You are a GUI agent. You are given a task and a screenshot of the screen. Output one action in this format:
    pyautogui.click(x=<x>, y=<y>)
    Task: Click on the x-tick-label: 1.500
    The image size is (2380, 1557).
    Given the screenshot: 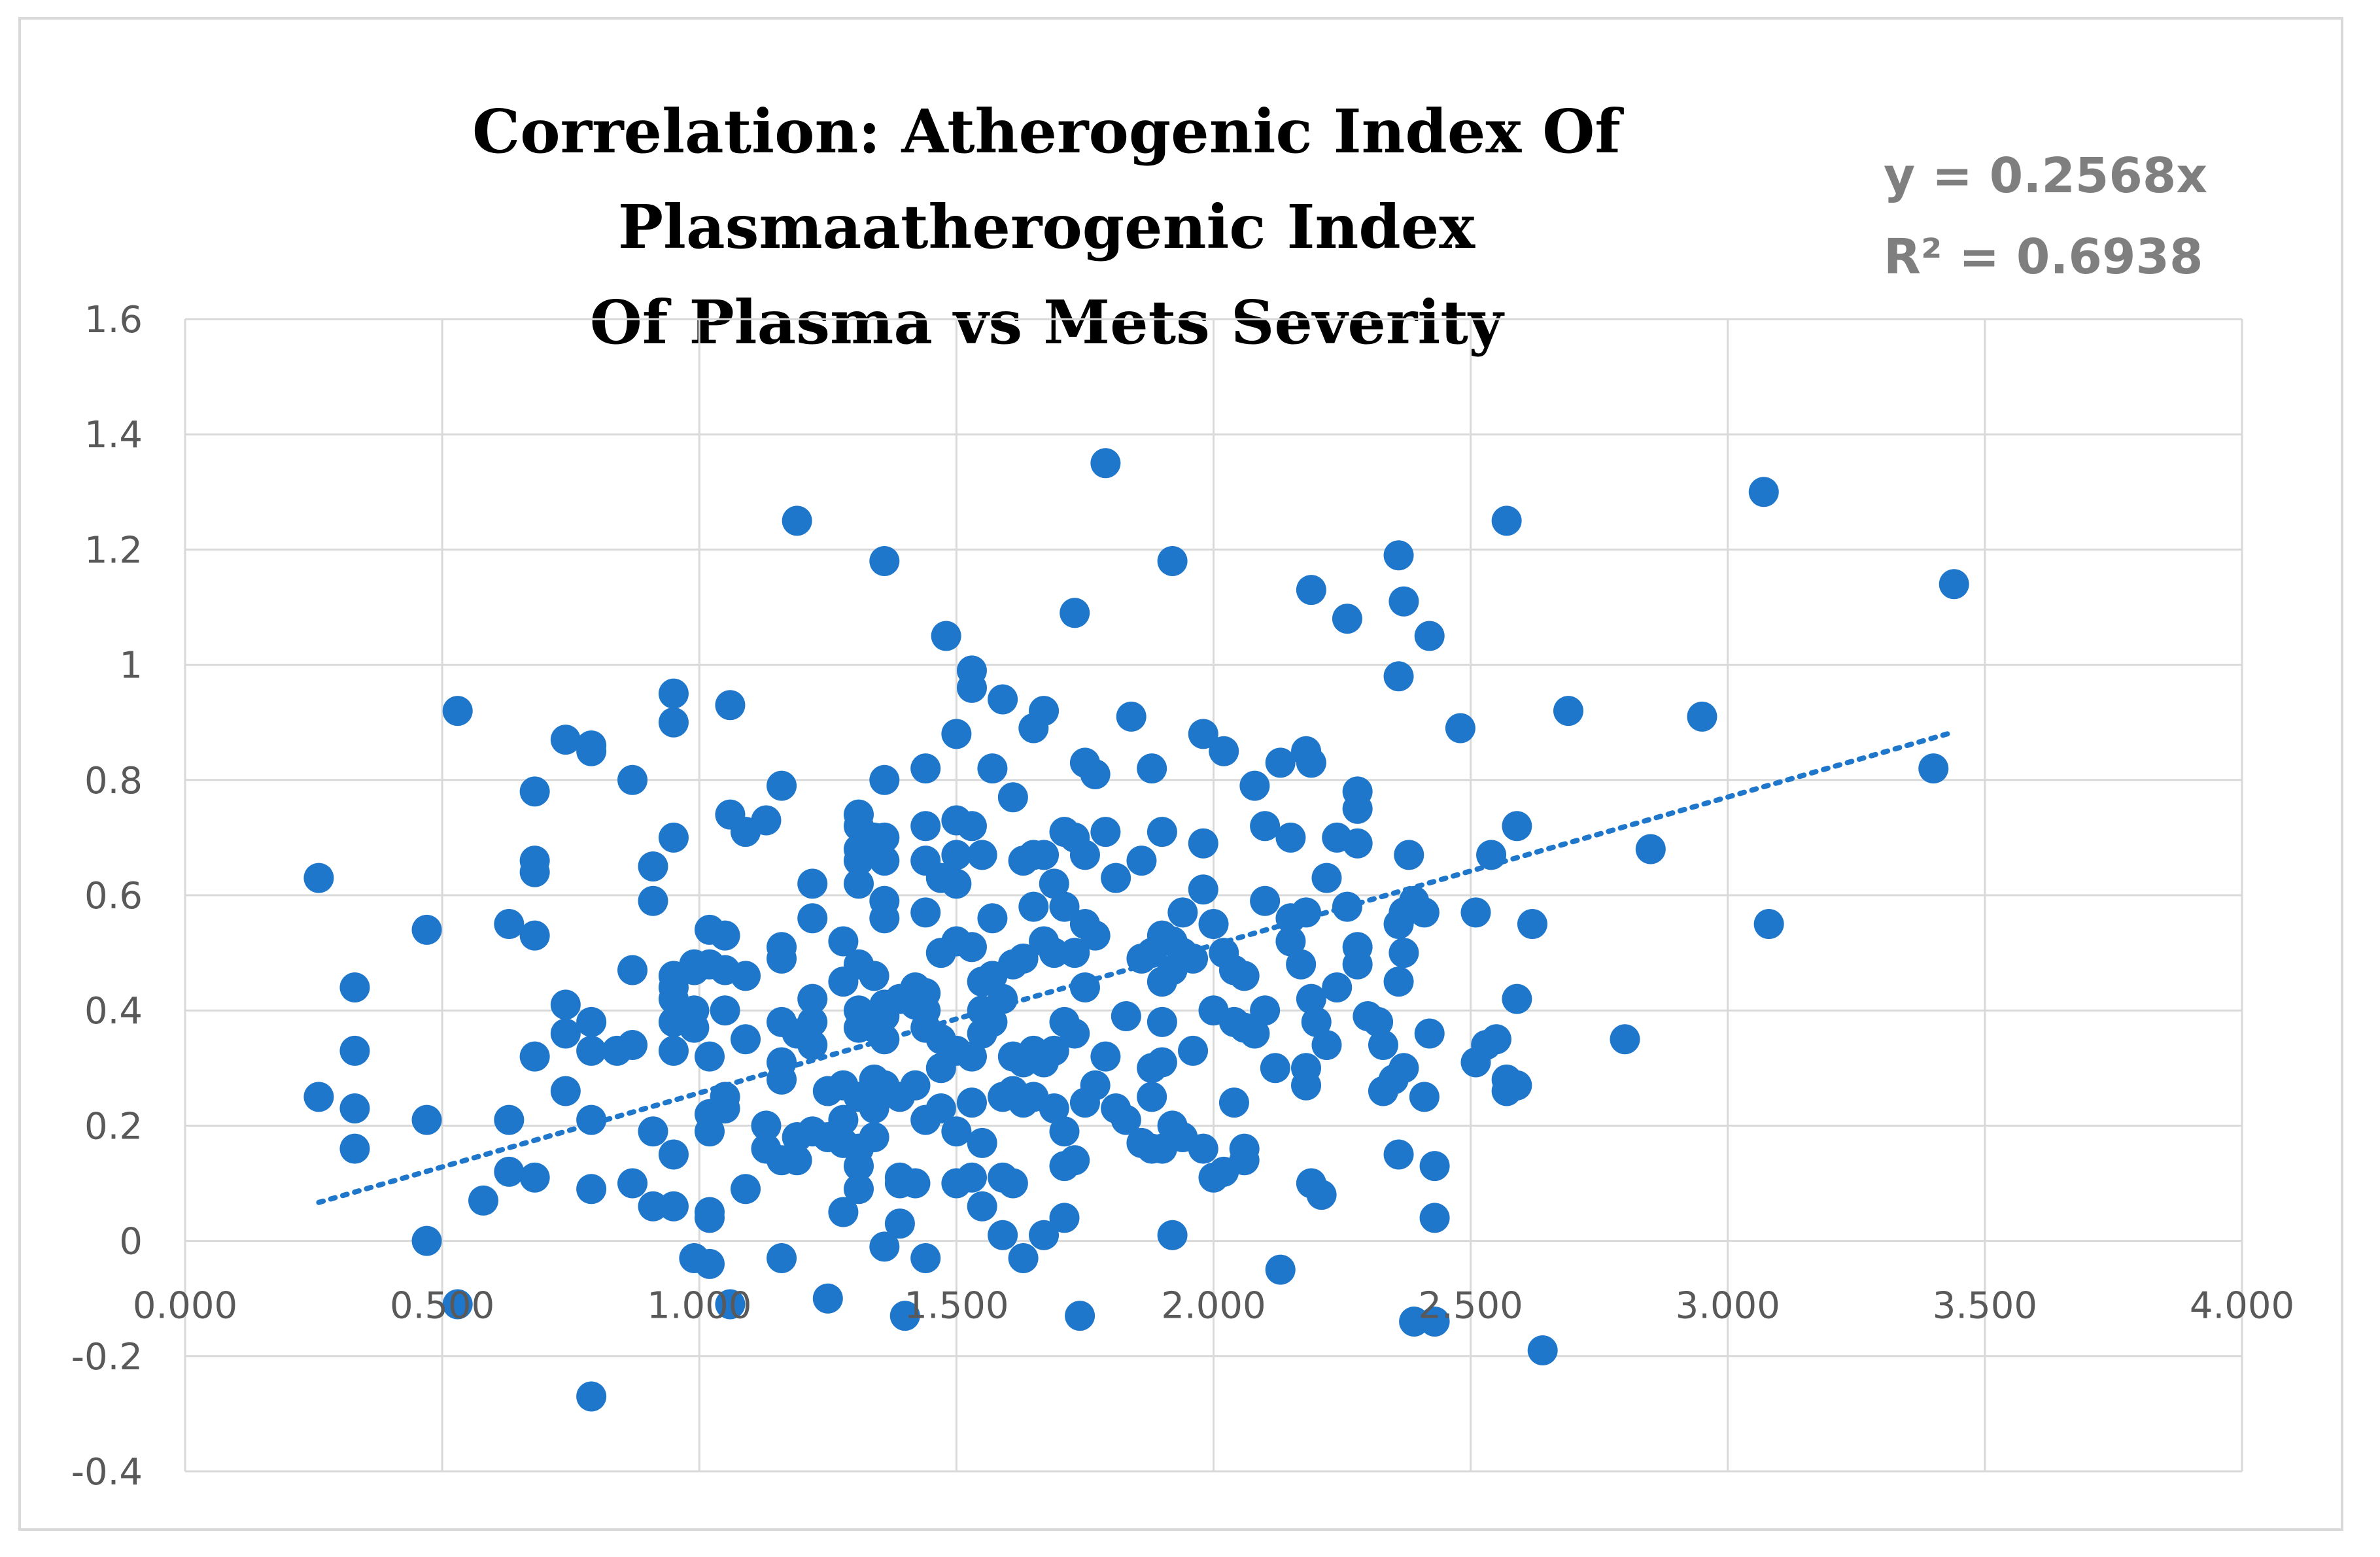 What is the action you would take?
    pyautogui.click(x=956, y=1306)
    